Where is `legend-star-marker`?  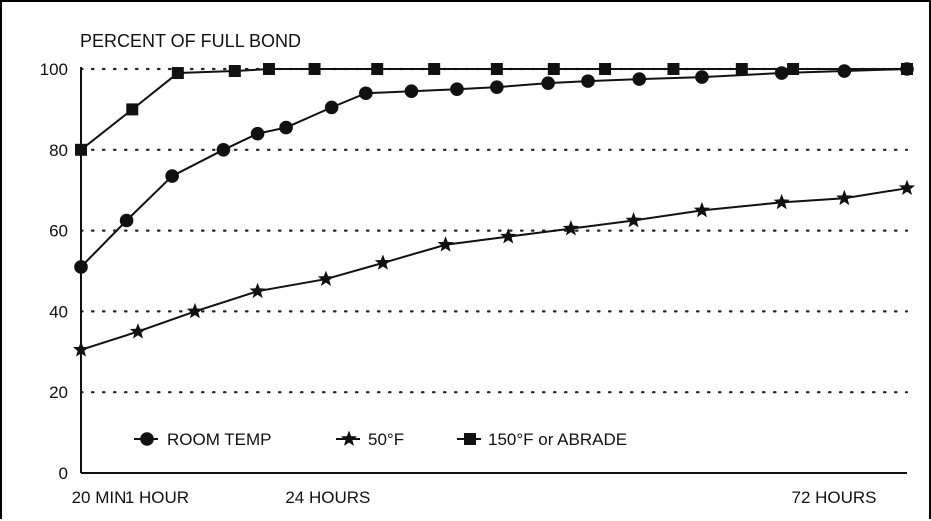
legend-star-marker is located at coordinates (349, 438).